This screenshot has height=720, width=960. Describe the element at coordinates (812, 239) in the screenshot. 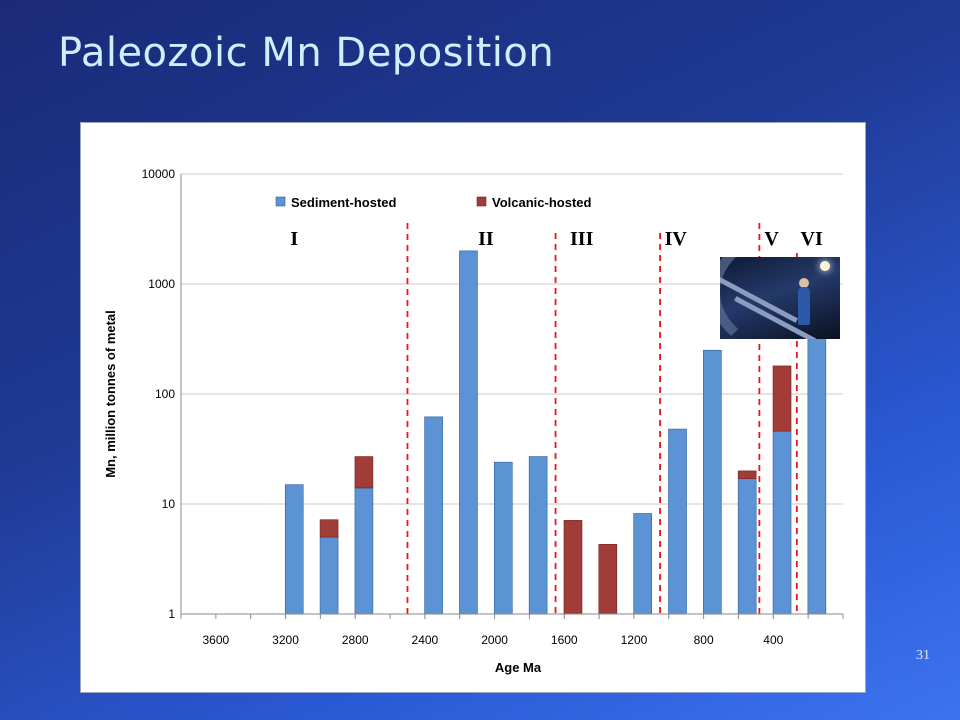

I see `era-label: VI` at that location.